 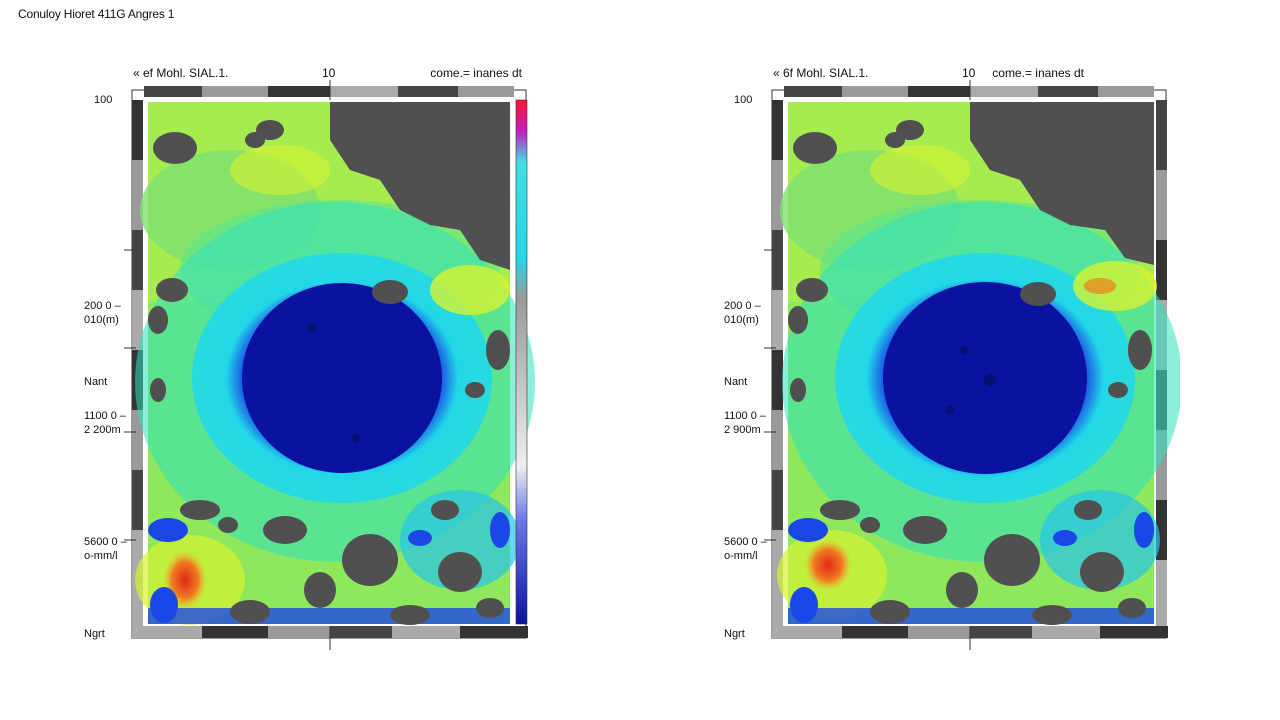 I want to click on left-border-segments, so click(x=777, y=363).